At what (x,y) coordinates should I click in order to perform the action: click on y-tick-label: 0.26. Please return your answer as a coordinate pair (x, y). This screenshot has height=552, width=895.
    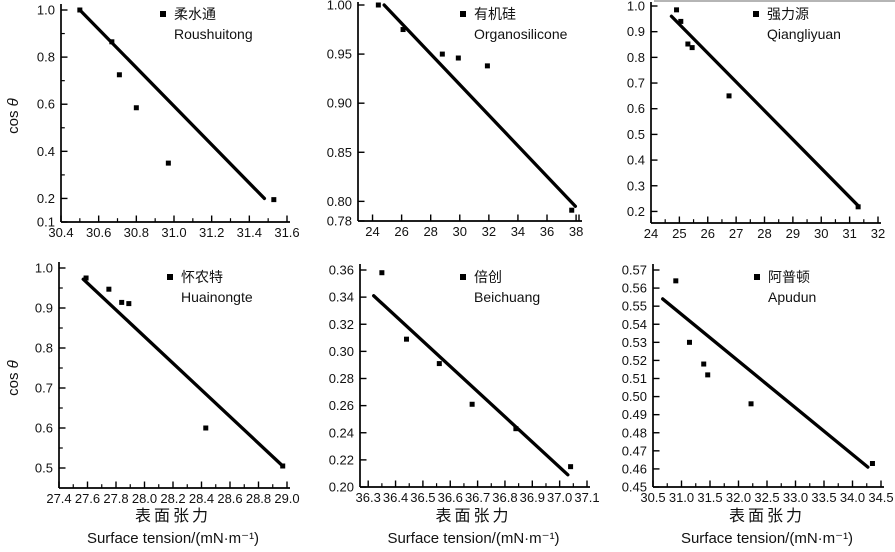
    Looking at the image, I should click on (341, 405).